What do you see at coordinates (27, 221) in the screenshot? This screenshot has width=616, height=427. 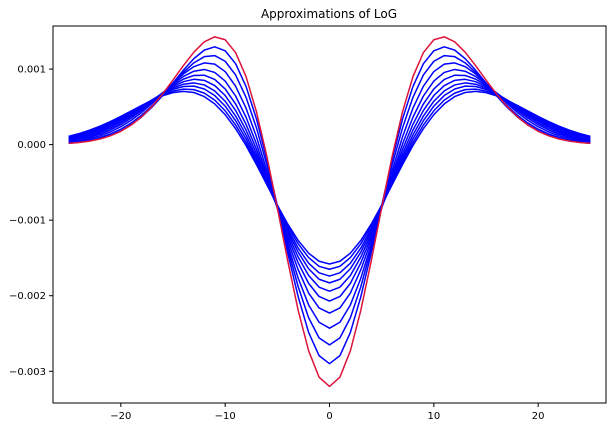 I see `y-tick-label: −0.001` at bounding box center [27, 221].